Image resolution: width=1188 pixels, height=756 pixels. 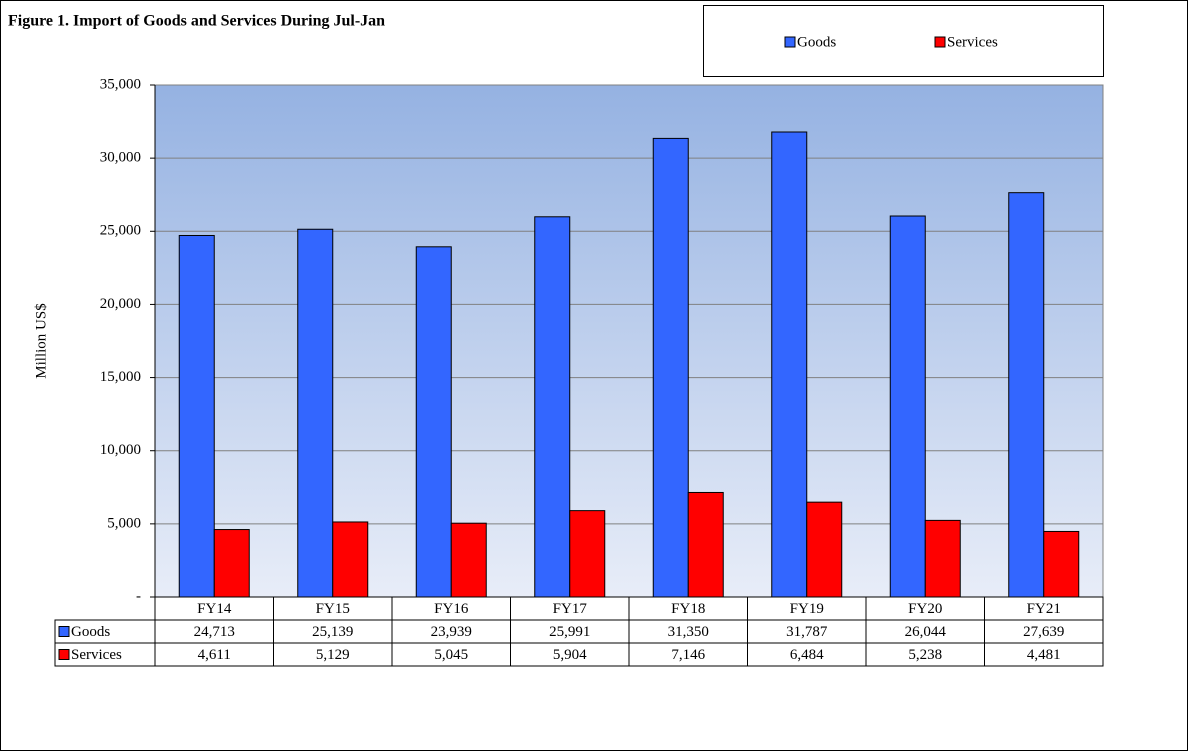 What do you see at coordinates (333, 655) in the screenshot?
I see `table-value: 5,129` at bounding box center [333, 655].